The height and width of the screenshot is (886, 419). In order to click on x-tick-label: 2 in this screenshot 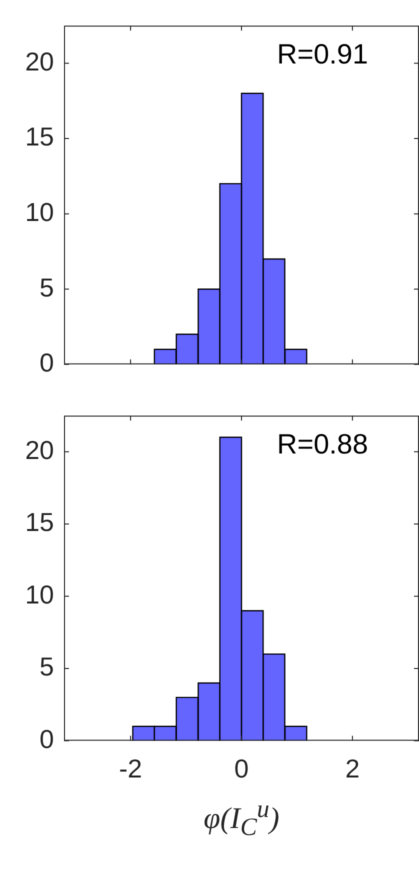, I will do `click(352, 769)`.